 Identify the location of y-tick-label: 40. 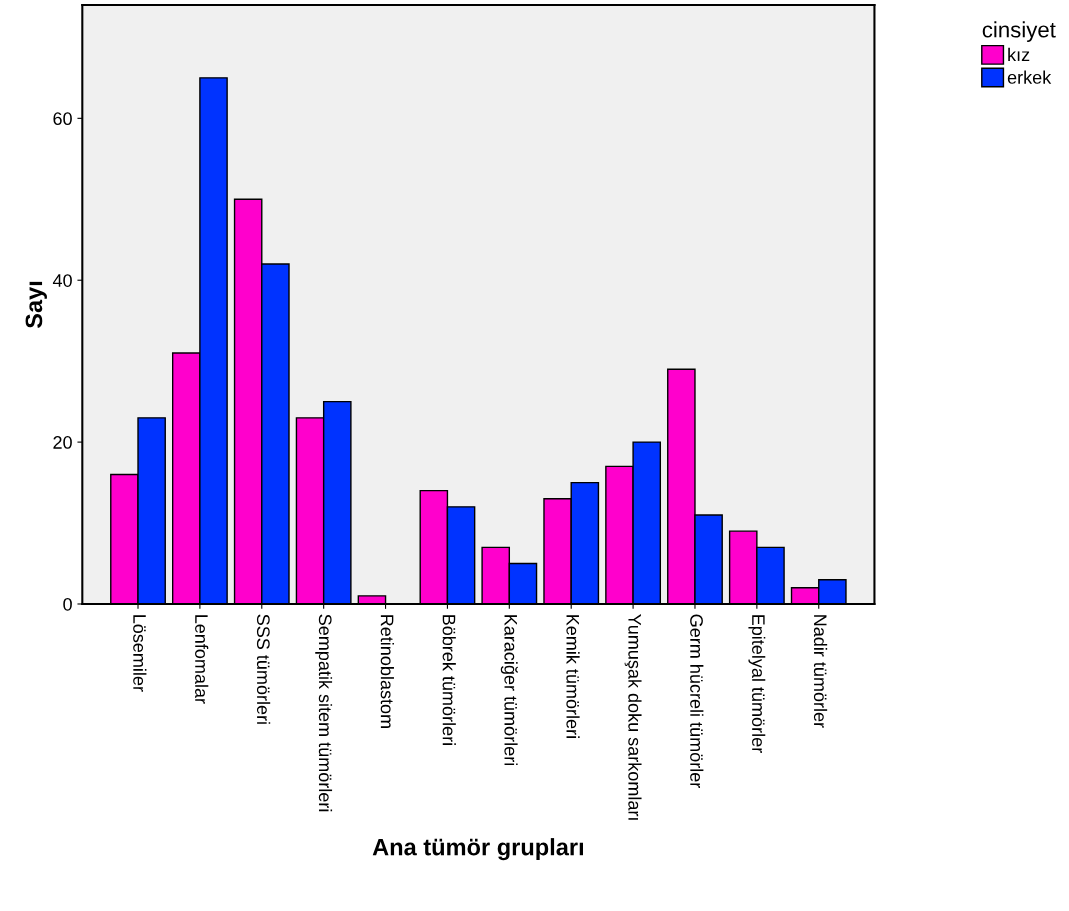
(62, 280).